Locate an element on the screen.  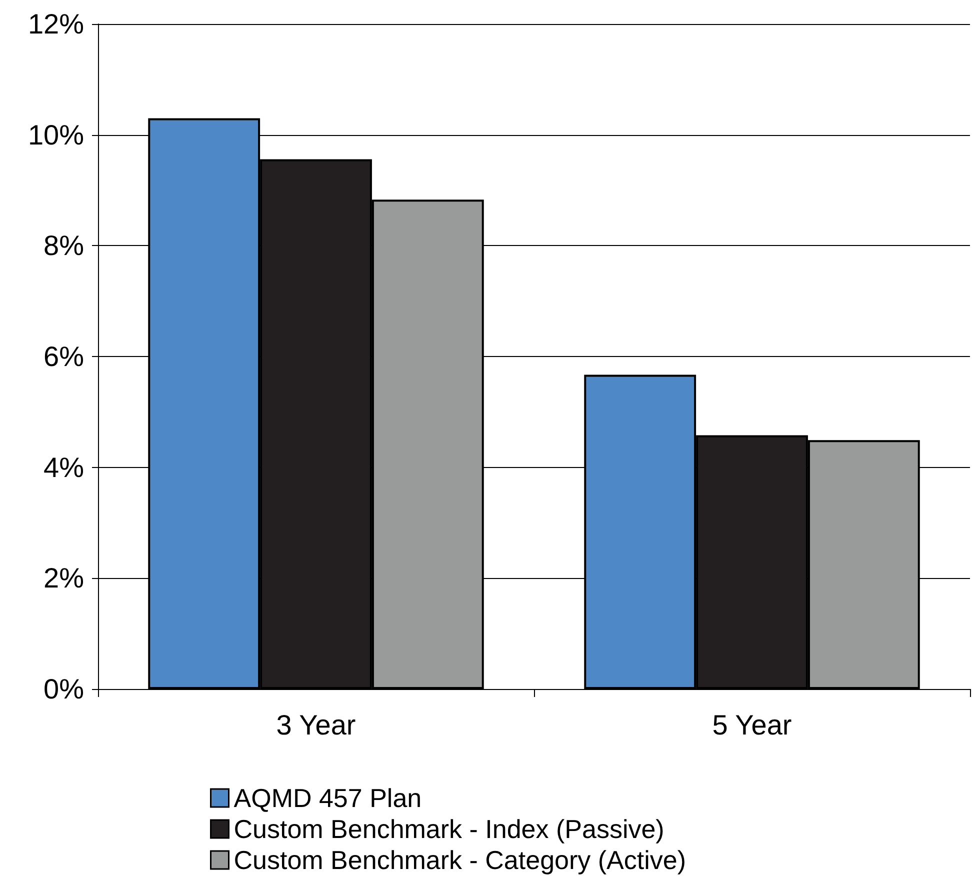
x-tick-label: 5 Year is located at coordinates (752, 725).